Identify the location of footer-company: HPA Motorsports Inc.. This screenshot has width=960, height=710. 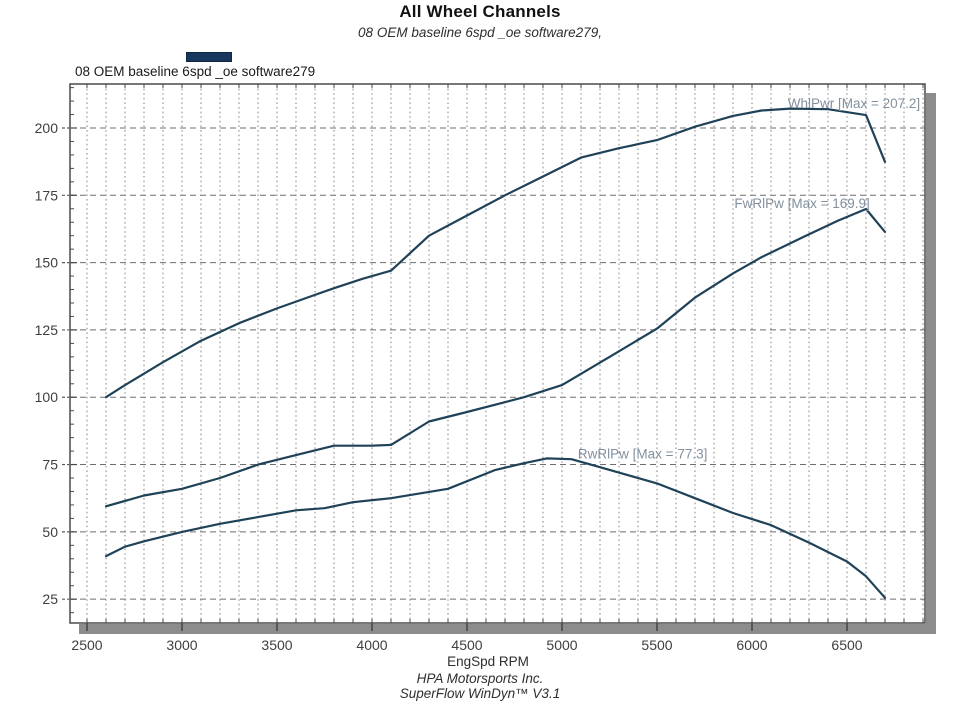
(480, 678).